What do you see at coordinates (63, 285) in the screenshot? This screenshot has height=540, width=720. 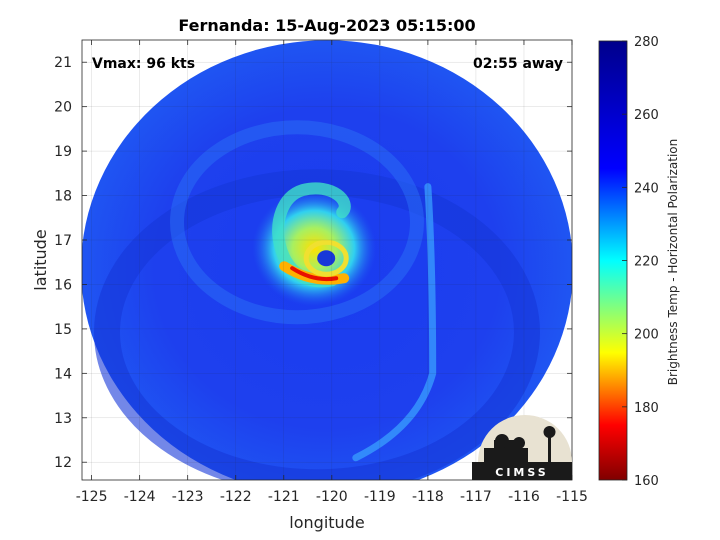 I see `y-tick-label: 16` at bounding box center [63, 285].